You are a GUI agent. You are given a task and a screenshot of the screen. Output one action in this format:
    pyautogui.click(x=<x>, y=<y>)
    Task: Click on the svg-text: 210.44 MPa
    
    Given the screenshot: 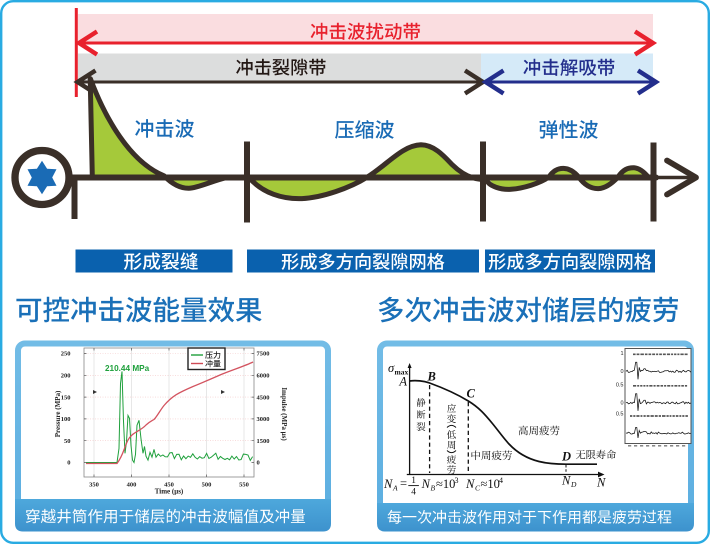 What is the action you would take?
    pyautogui.click(x=127, y=368)
    